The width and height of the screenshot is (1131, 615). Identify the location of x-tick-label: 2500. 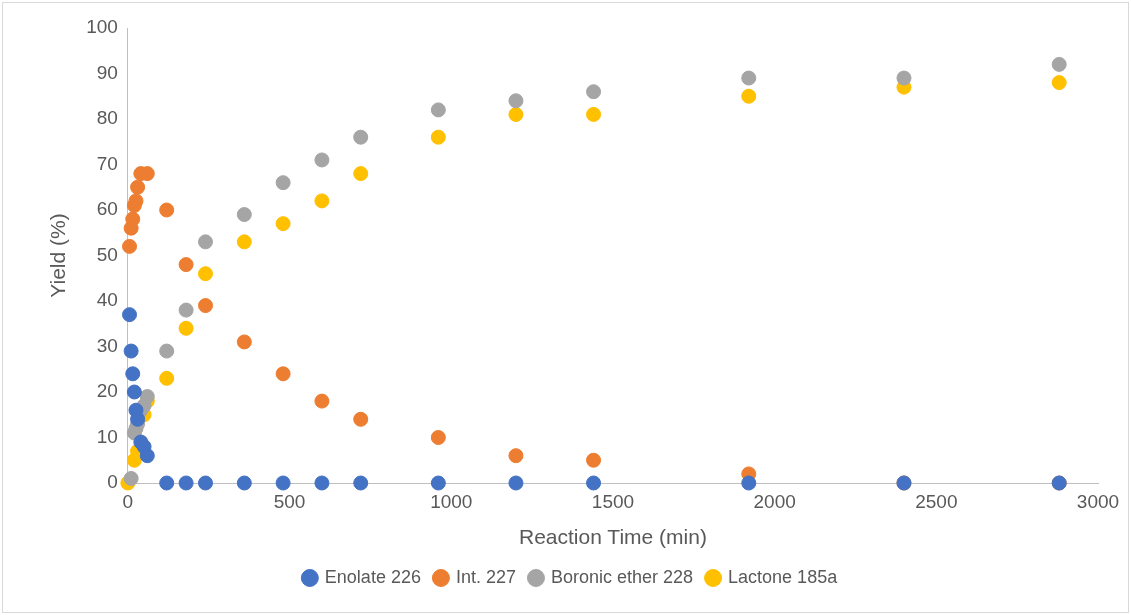
(936, 501).